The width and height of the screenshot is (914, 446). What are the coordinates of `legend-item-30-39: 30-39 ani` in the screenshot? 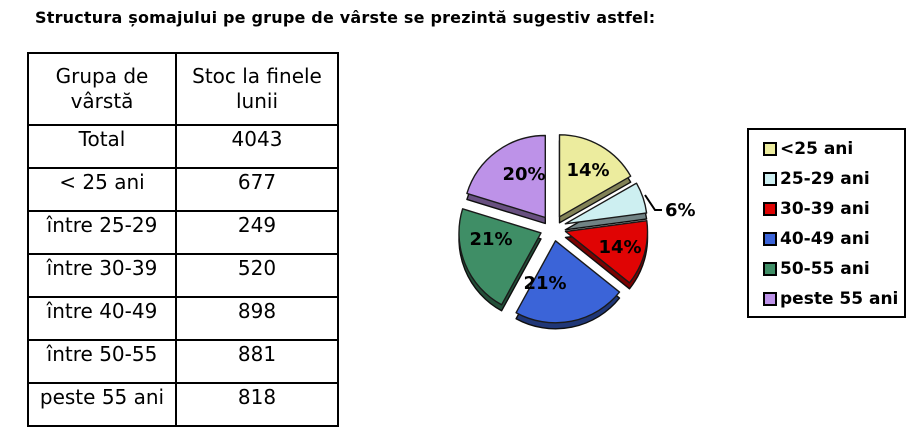 It's located at (833, 209).